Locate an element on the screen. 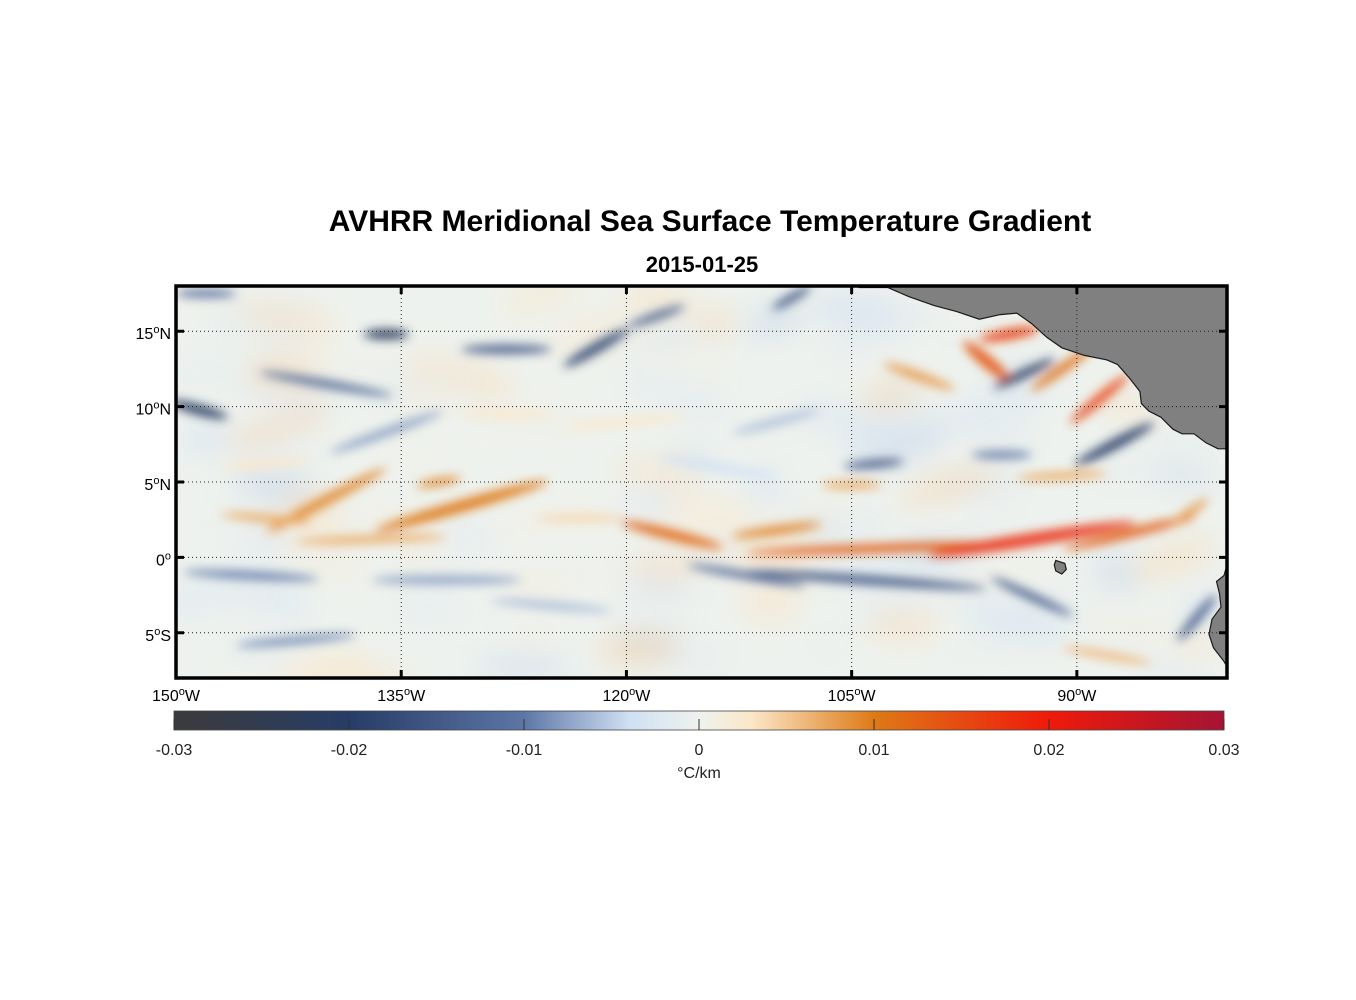 This screenshot has height=1000, width=1356. latitude-tick-label: 10oN is located at coordinates (153, 409).